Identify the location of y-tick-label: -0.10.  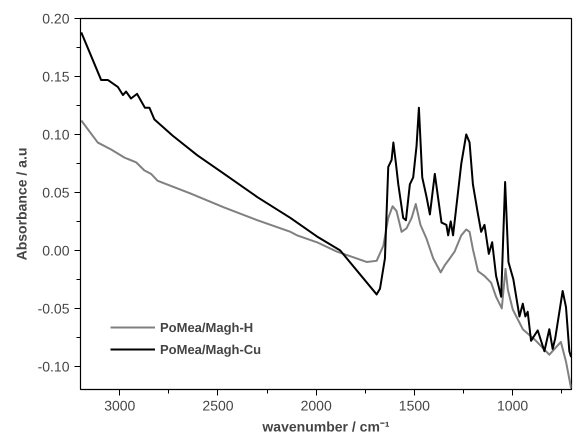
(54, 366).